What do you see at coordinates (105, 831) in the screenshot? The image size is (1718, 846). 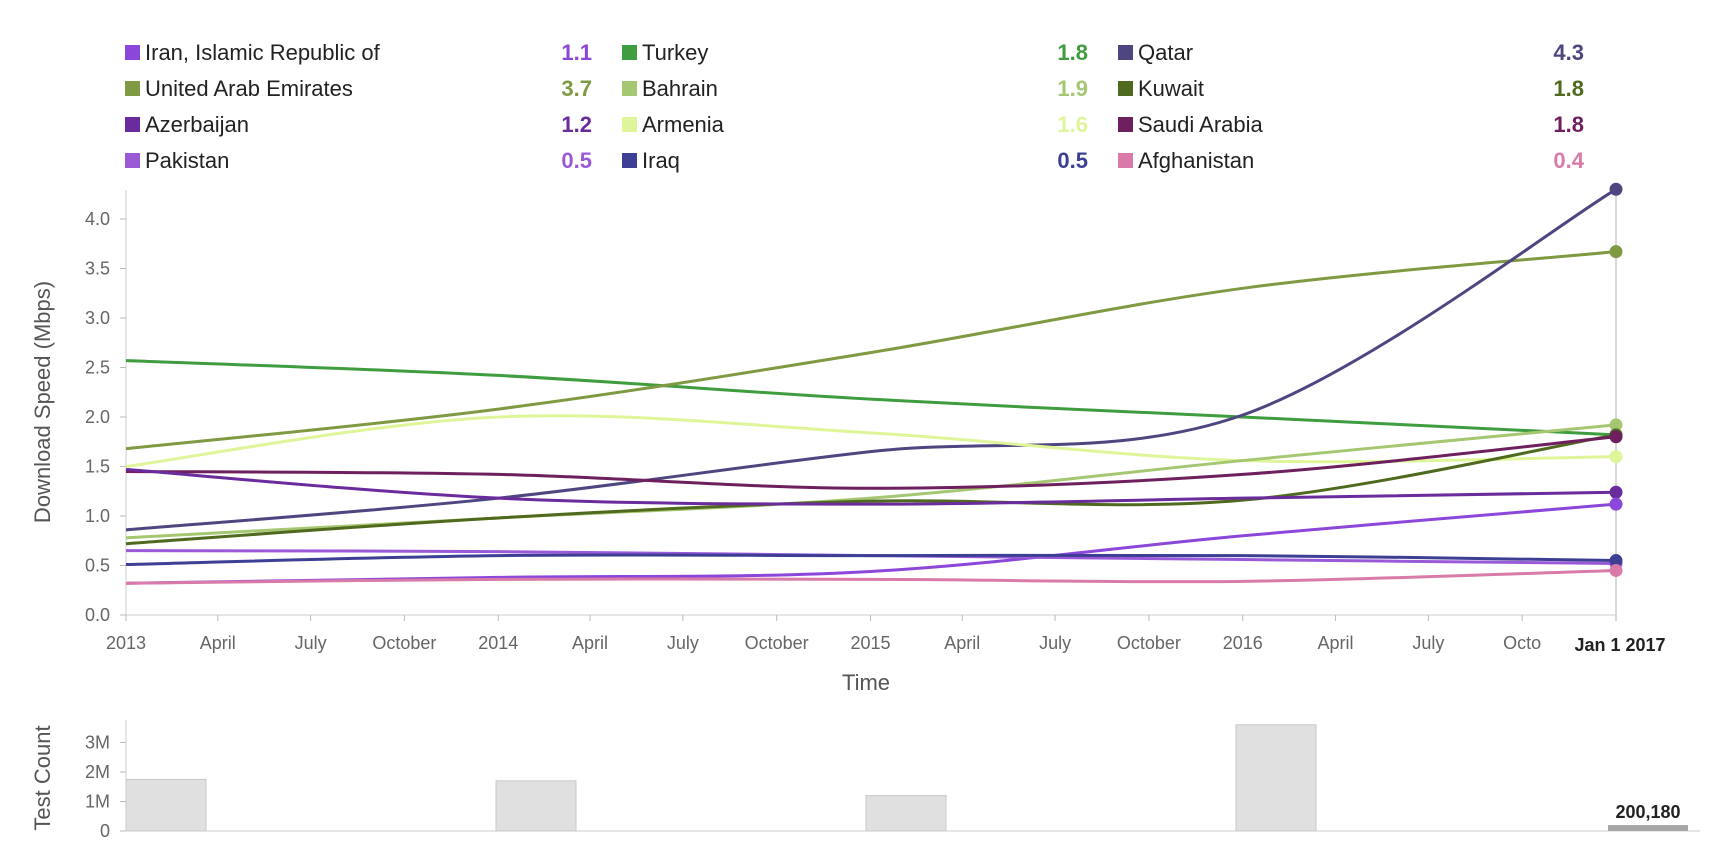 I see `bar-y-tick-label: 0` at bounding box center [105, 831].